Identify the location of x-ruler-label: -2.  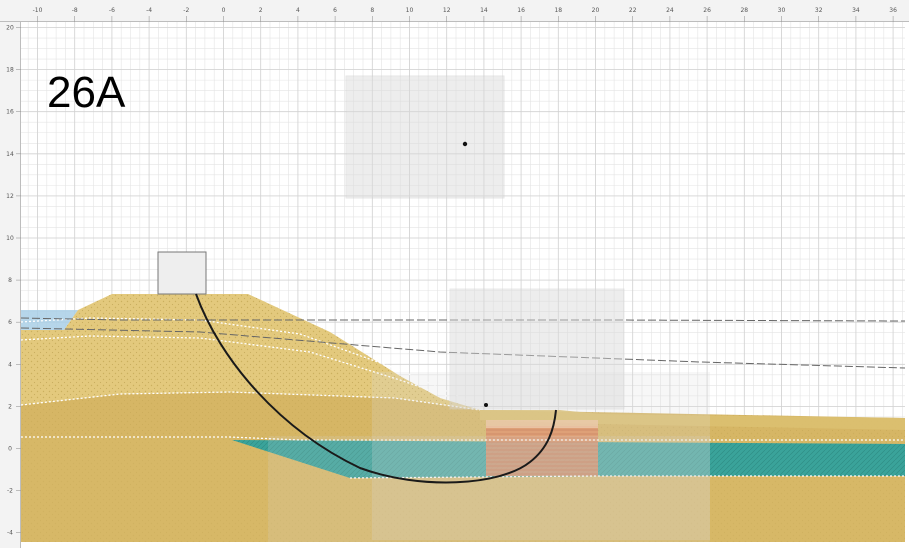
(186, 10).